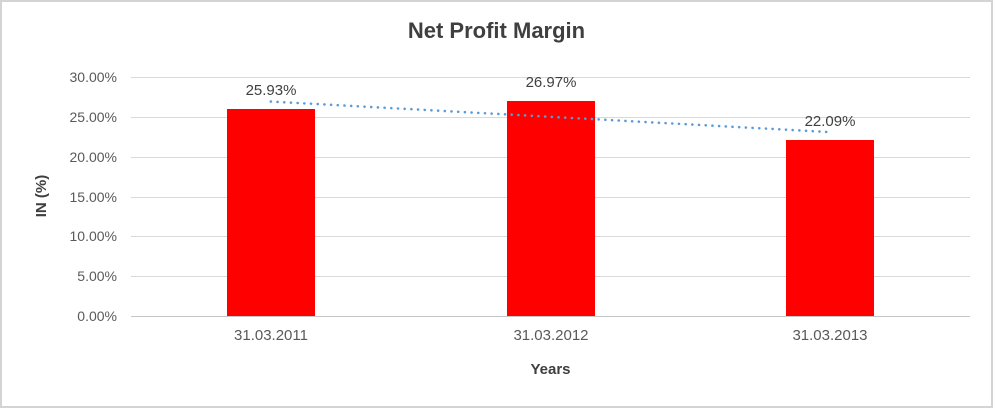 The height and width of the screenshot is (408, 993). Describe the element at coordinates (271, 212) in the screenshot. I see `bar-31.03.2011` at that location.